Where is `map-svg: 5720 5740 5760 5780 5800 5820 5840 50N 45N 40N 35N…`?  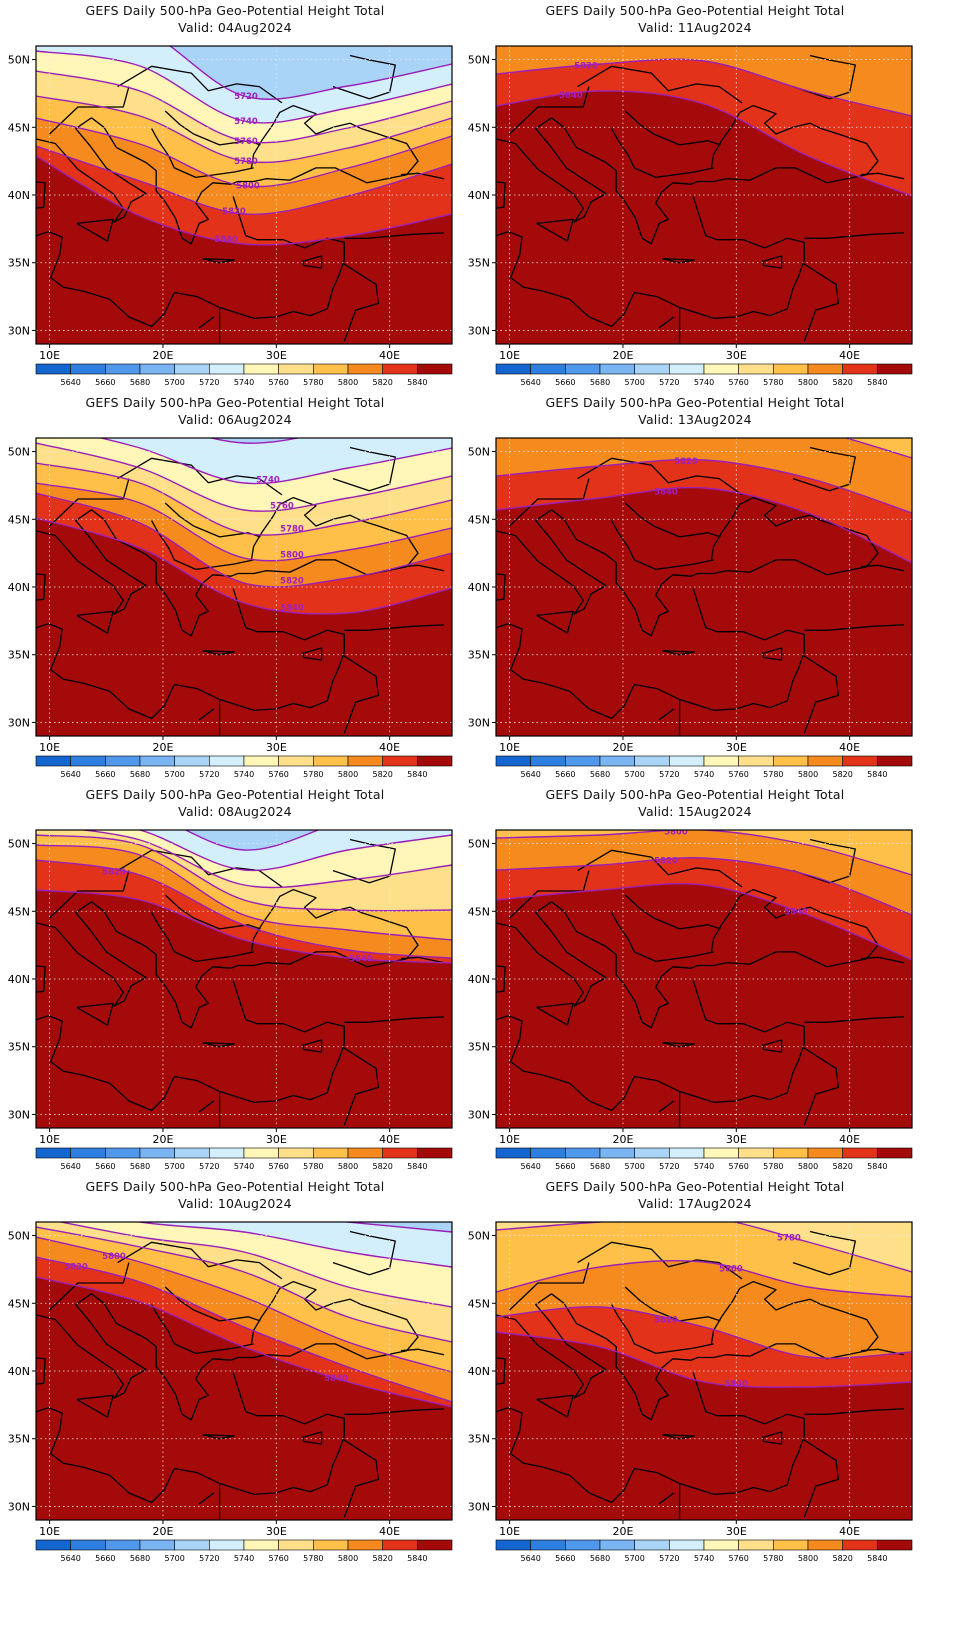
map-svg: 5720 5740 5760 5780 5800 5820 5840 50N 45N 40N 35N… is located at coordinates (230, 216).